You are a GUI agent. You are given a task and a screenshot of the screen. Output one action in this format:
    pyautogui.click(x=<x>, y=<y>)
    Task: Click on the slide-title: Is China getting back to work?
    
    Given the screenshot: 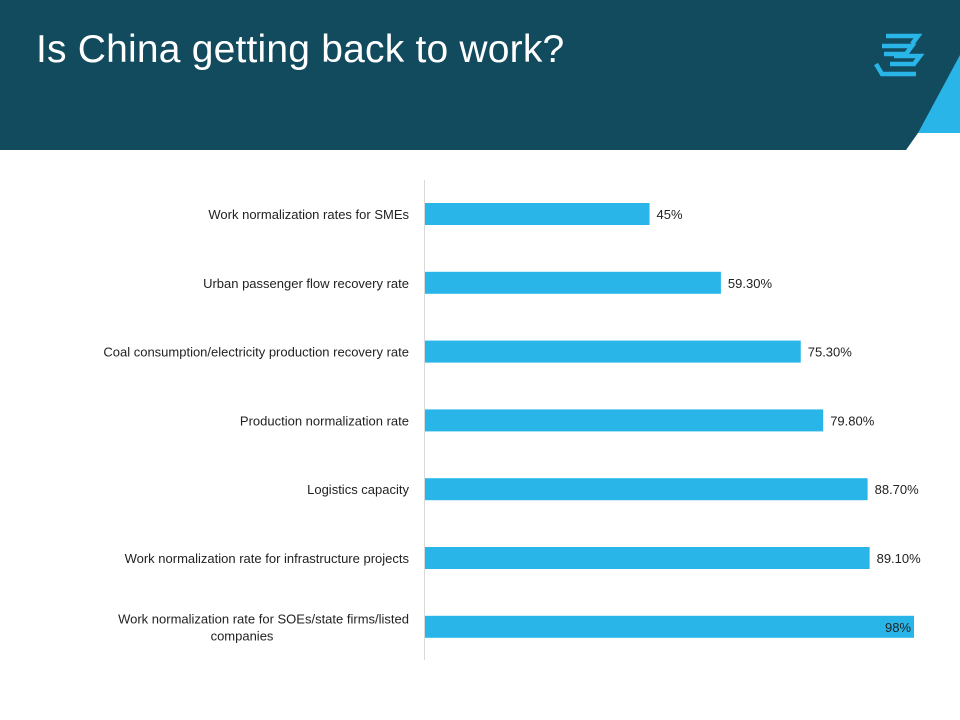 What is the action you would take?
    pyautogui.click(x=300, y=49)
    